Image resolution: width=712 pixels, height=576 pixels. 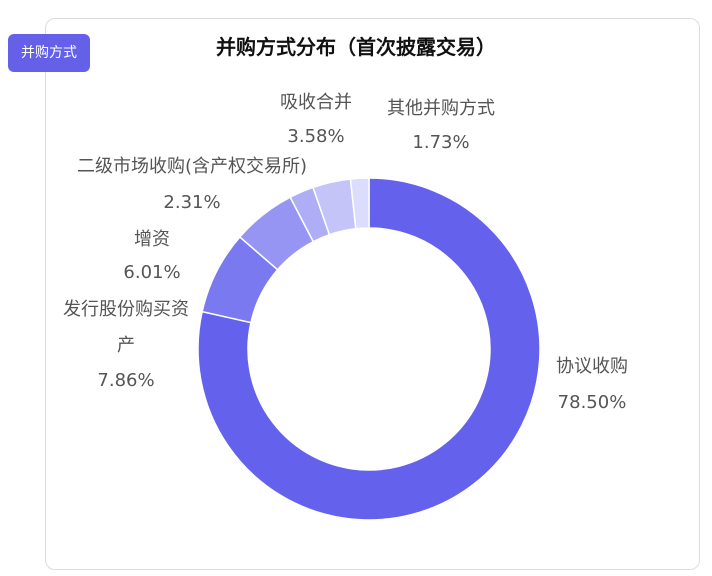 What do you see at coordinates (441, 108) in the screenshot?
I see `slice-label-5: 其他并购方式` at bounding box center [441, 108].